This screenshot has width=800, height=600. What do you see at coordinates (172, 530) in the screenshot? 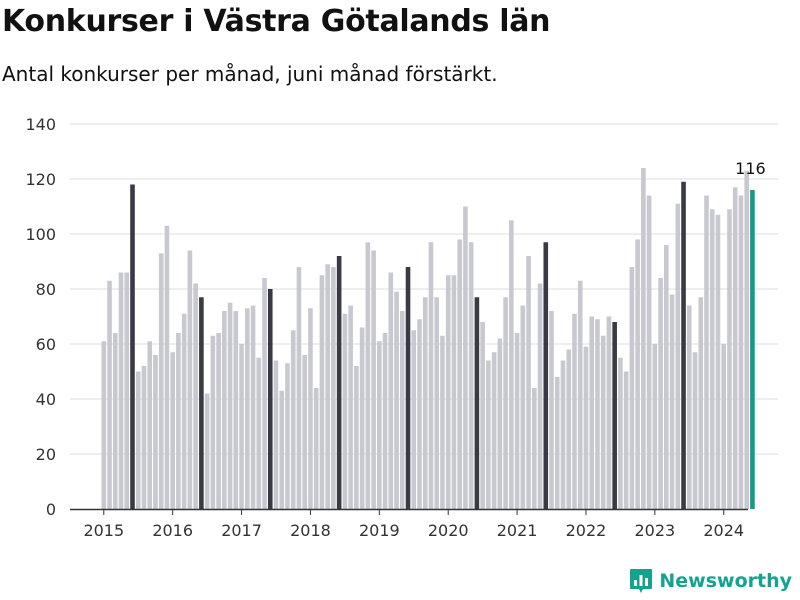
I see `x-tick-label: 2016` at bounding box center [172, 530].